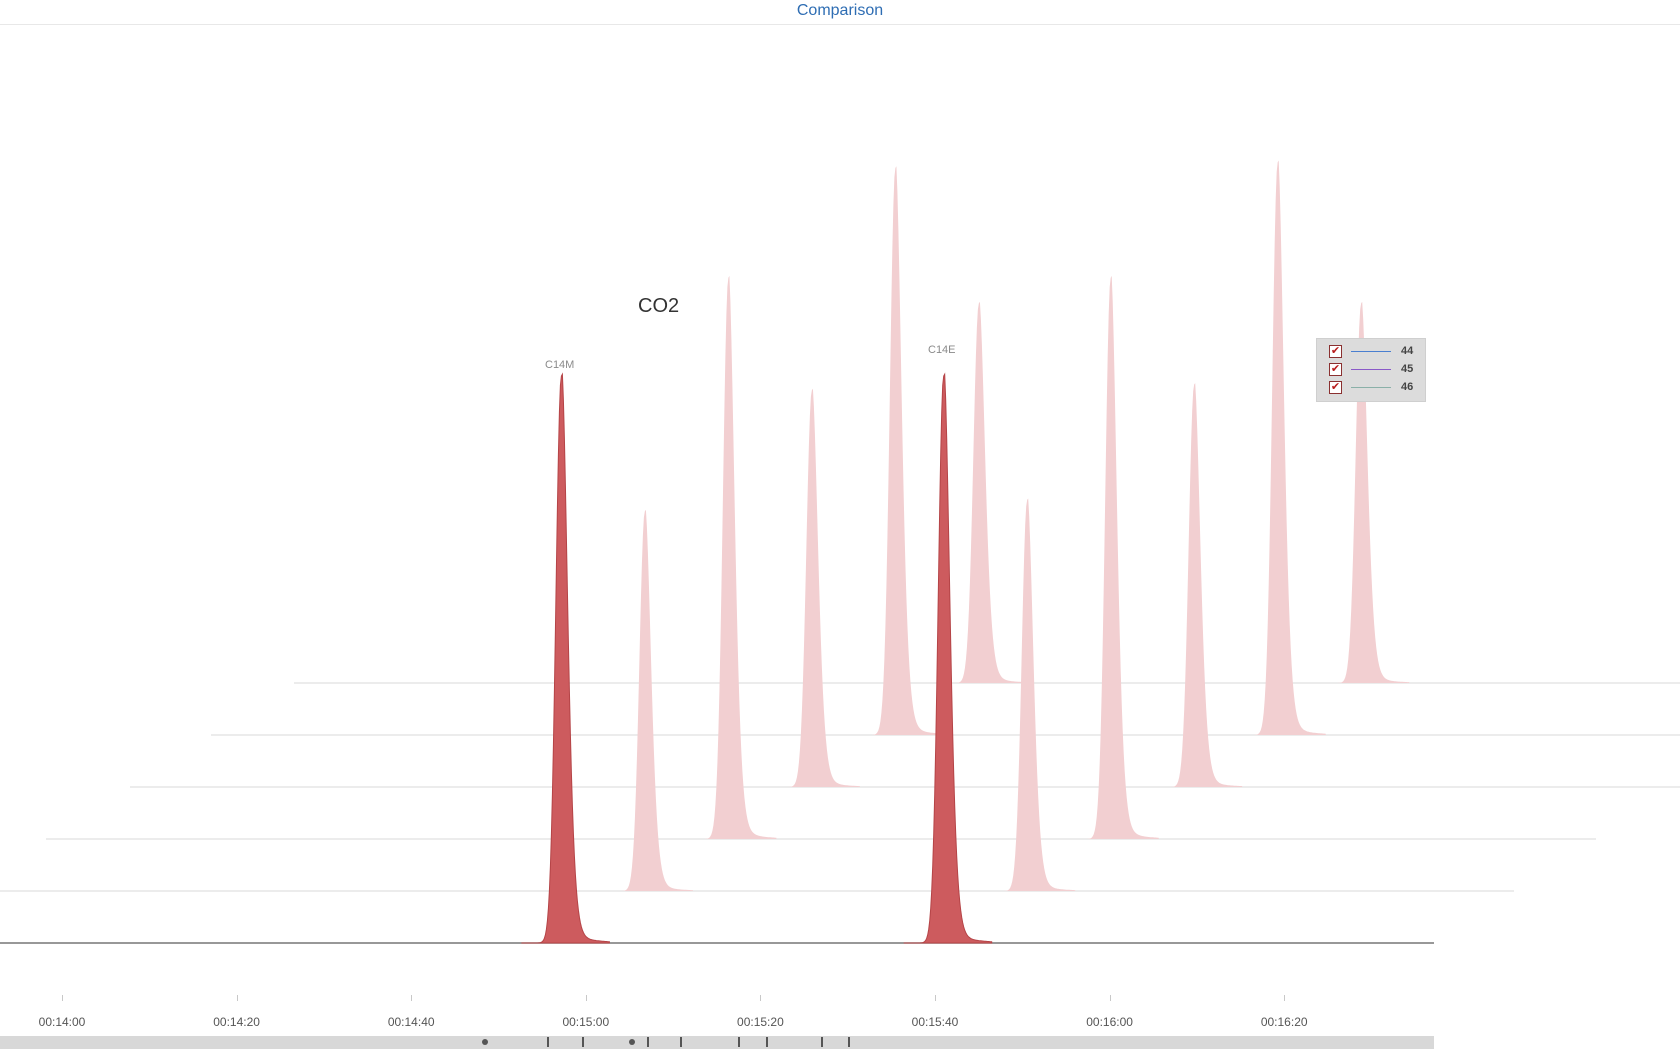  I want to click on legend-item-44: ✔ 44, so click(1372, 352).